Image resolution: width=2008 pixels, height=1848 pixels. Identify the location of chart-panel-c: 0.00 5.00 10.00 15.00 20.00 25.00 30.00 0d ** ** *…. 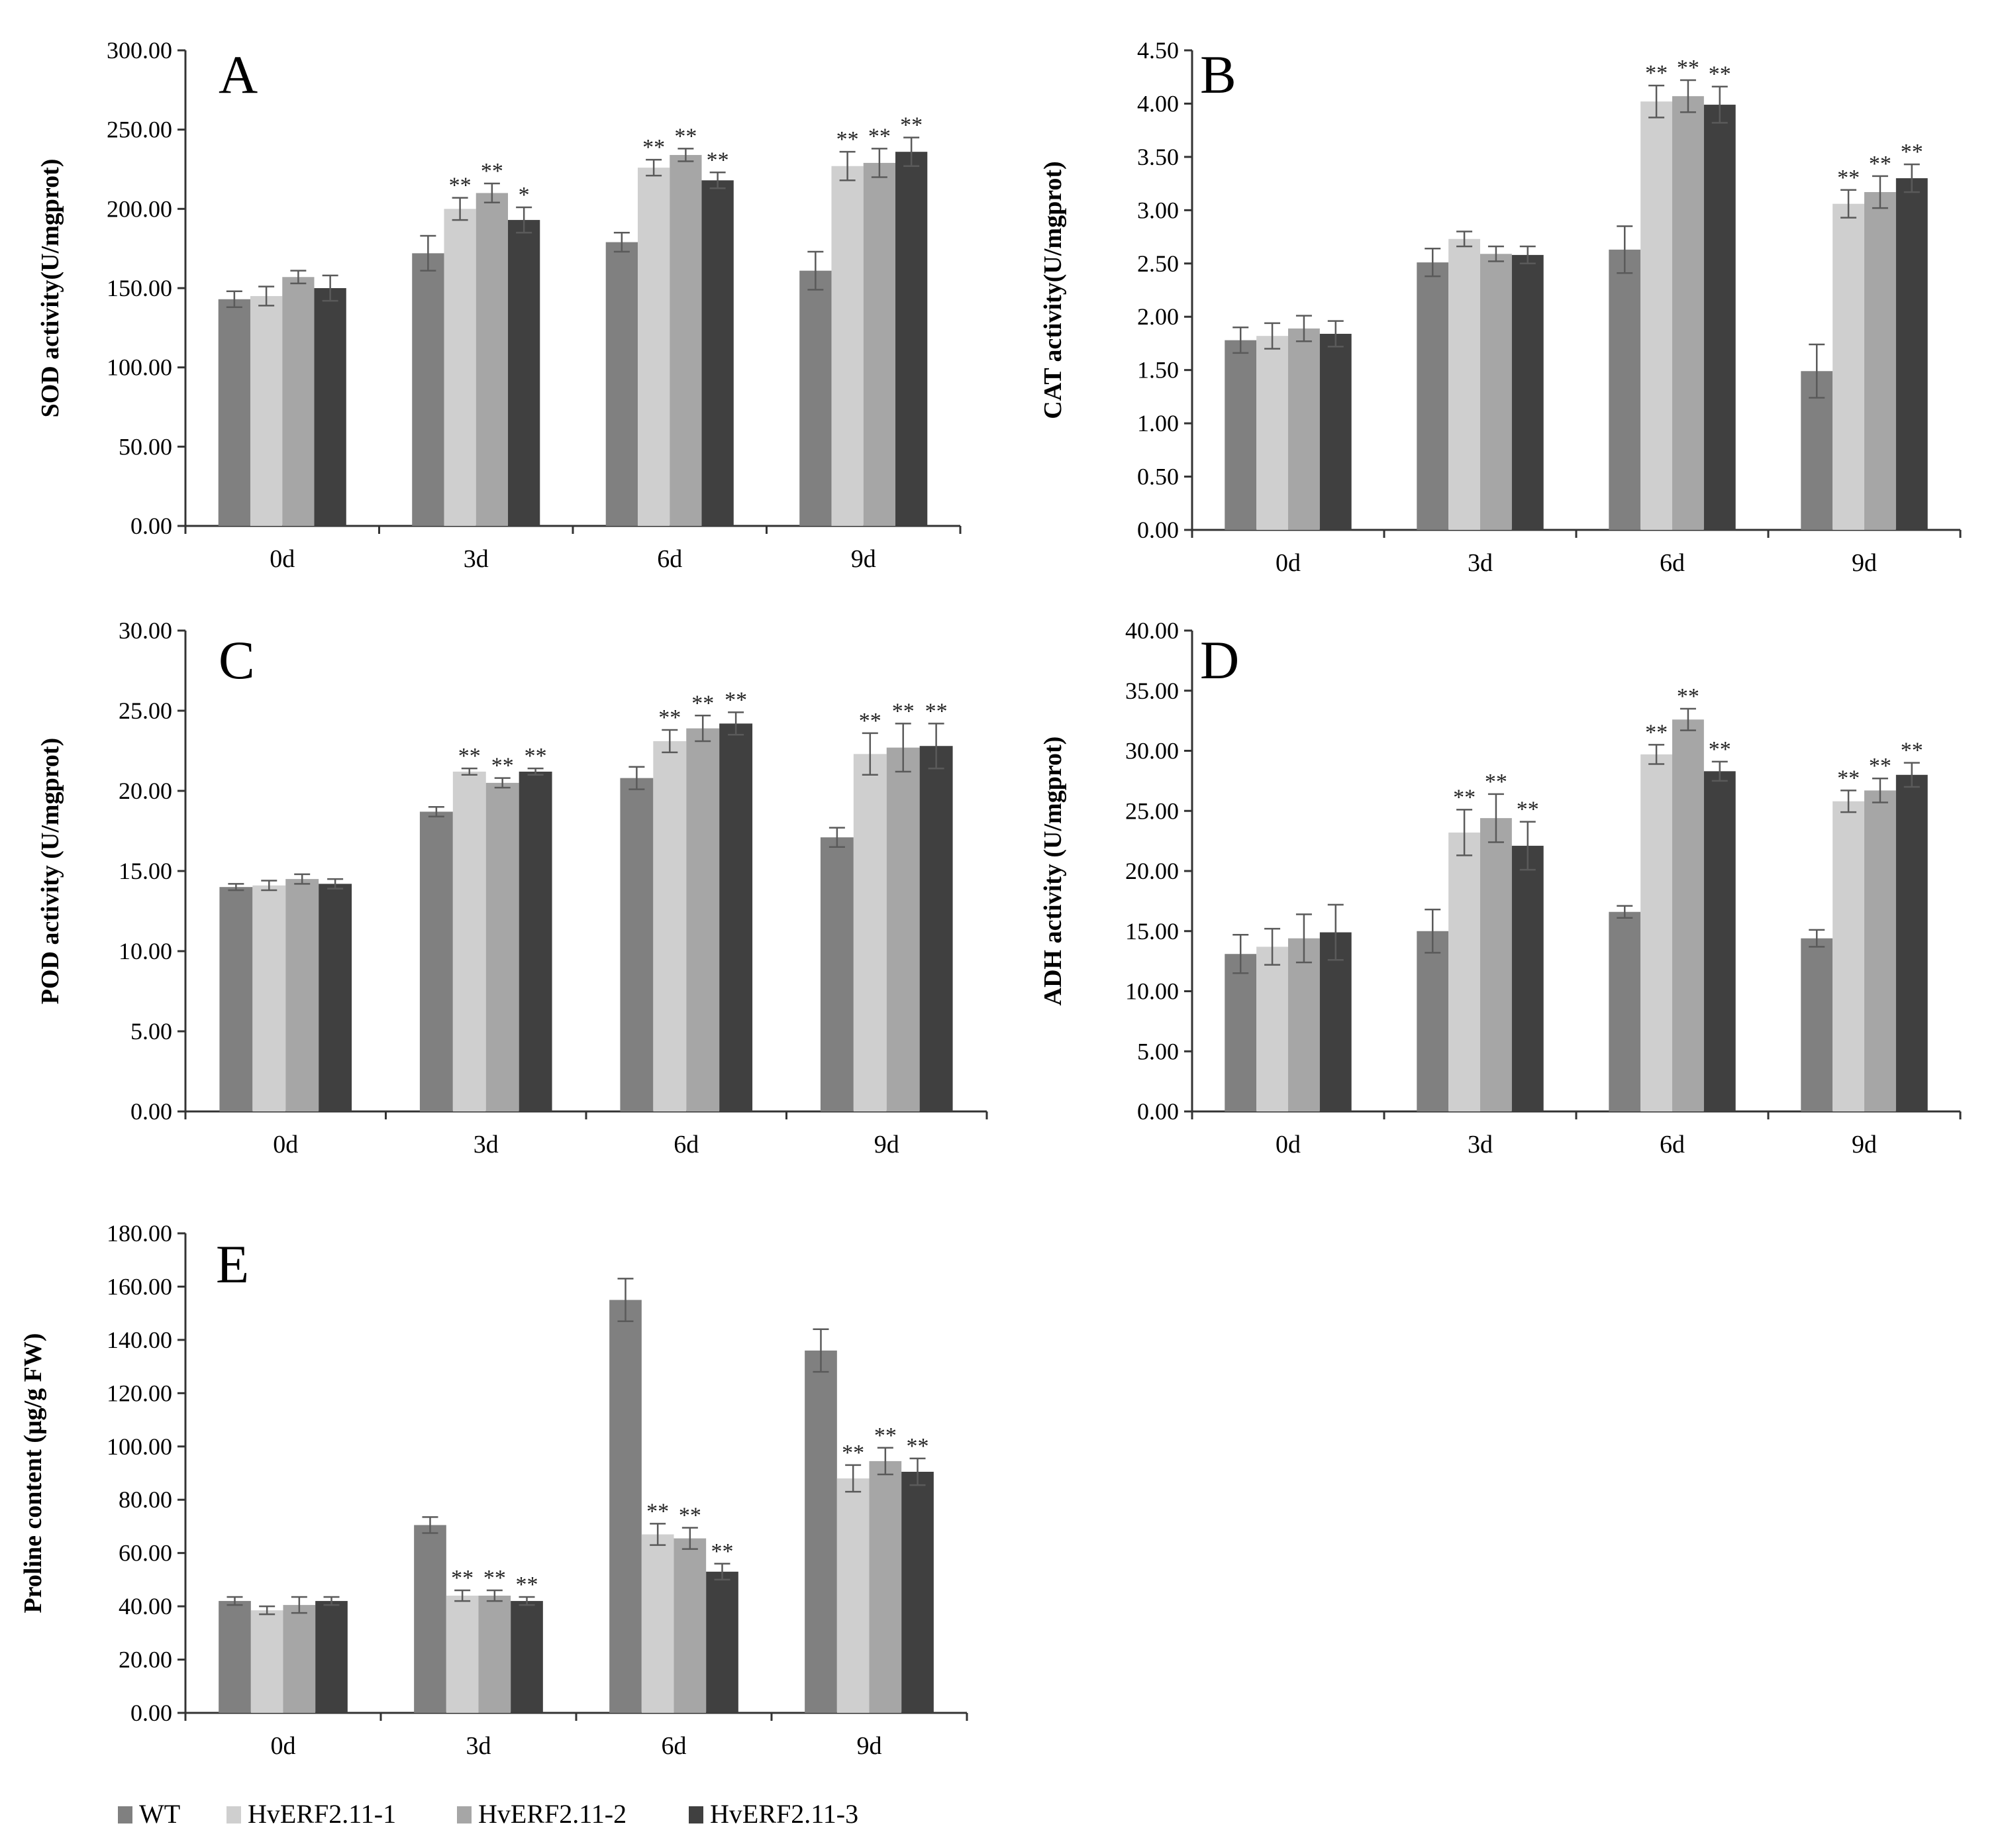
(512, 887).